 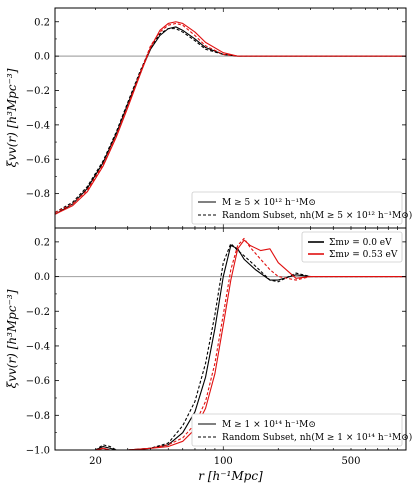 What do you see at coordinates (363, 255) in the screenshot?
I see `color-legend-label: Σmν = 0.53 eV` at bounding box center [363, 255].